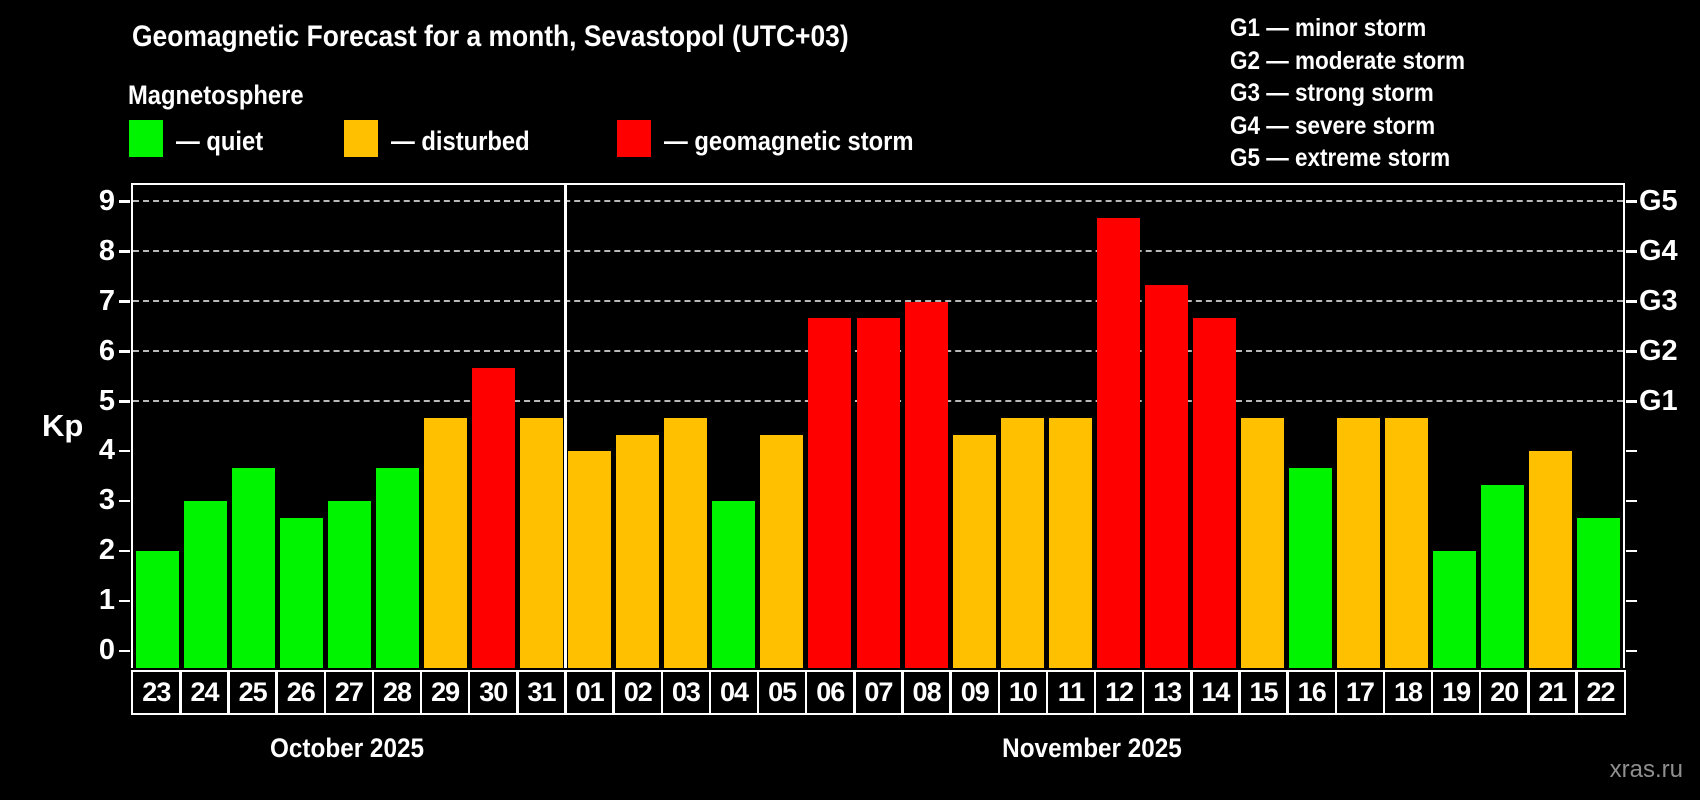  Describe the element at coordinates (1071, 692) in the screenshot. I see `date-cell: 11` at that location.